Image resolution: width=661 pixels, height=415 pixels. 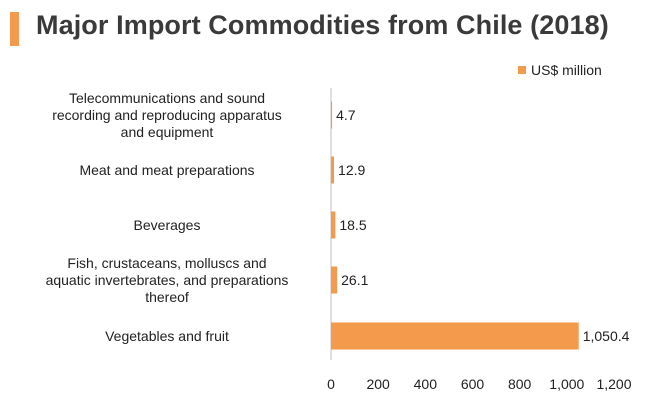 What do you see at coordinates (167, 262) in the screenshot?
I see `category-label-line: Fish, crustaceans, molluscs and` at bounding box center [167, 262].